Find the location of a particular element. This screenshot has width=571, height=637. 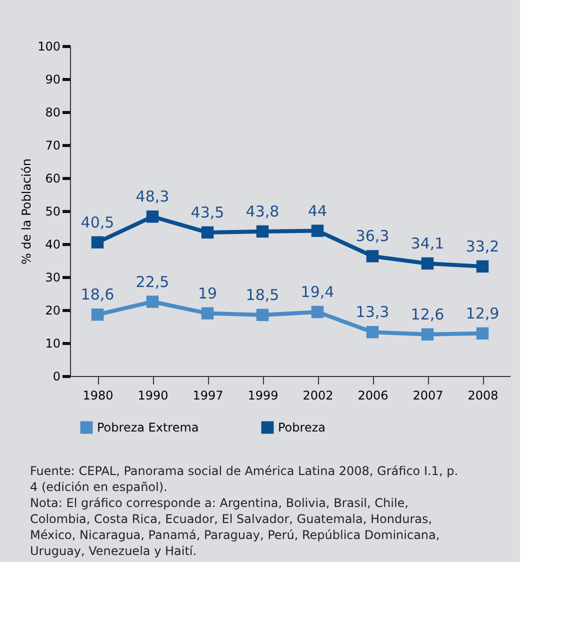

data-label: 43,5 is located at coordinates (207, 212).